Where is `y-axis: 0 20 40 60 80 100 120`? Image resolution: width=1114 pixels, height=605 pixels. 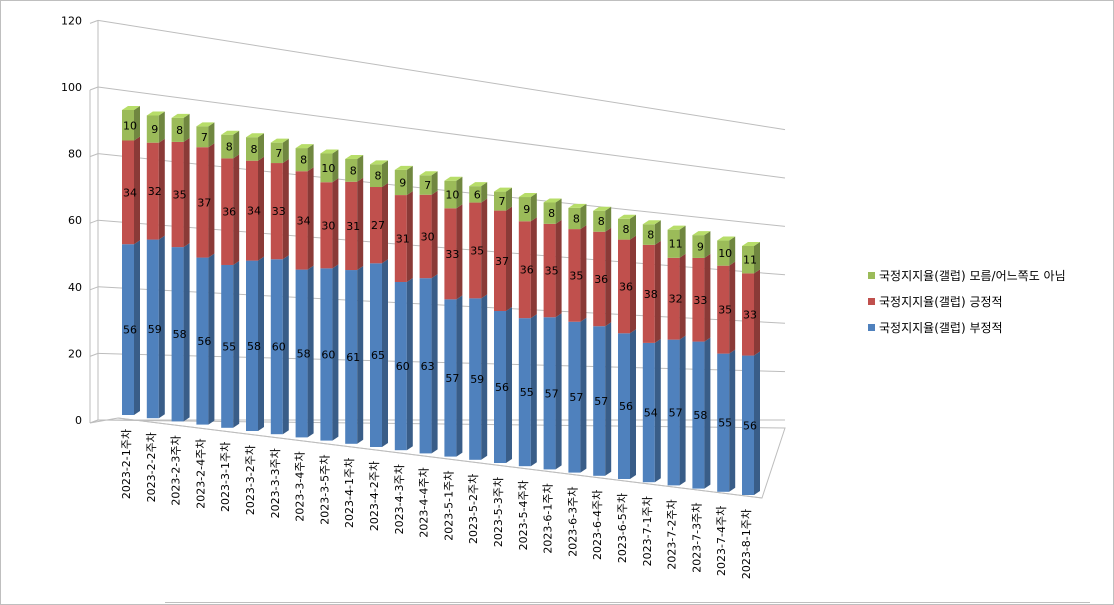 y-axis: 0 20 40 60 80 100 120 is located at coordinates (71, 220).